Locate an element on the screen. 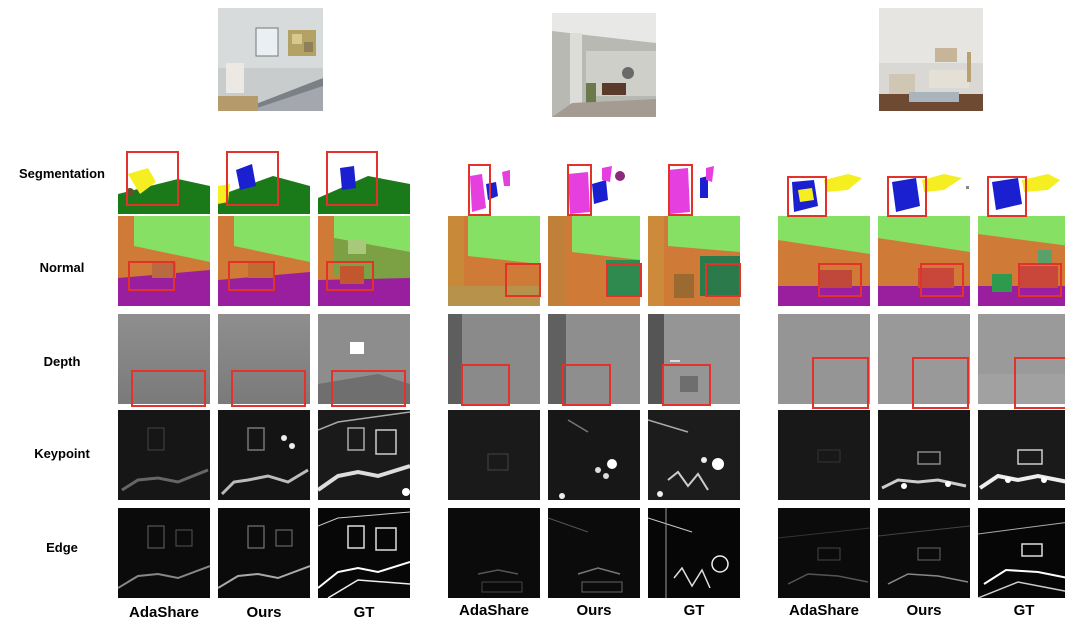  depth-bedroom-adashare is located at coordinates (164, 359).